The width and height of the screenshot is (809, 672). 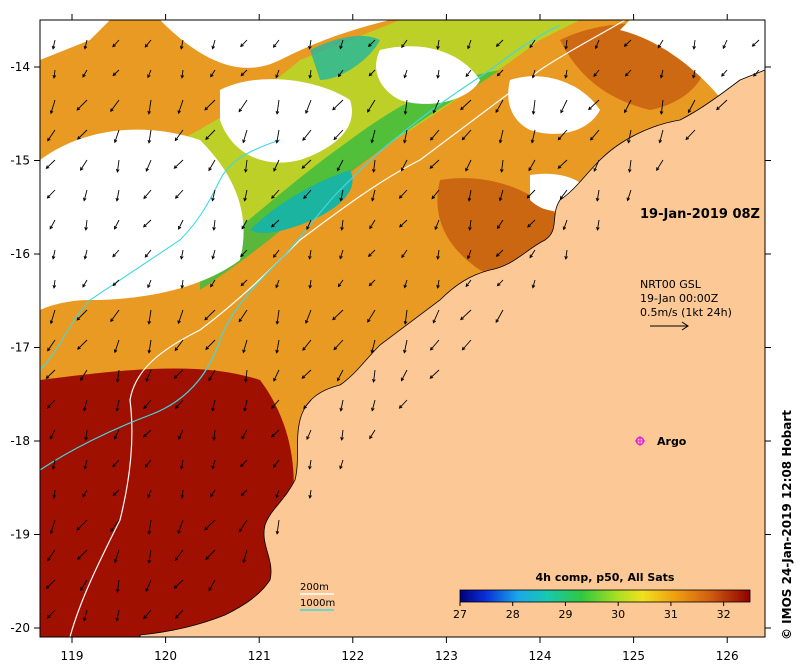 I want to click on y-tick-label: -14, so click(x=20, y=67).